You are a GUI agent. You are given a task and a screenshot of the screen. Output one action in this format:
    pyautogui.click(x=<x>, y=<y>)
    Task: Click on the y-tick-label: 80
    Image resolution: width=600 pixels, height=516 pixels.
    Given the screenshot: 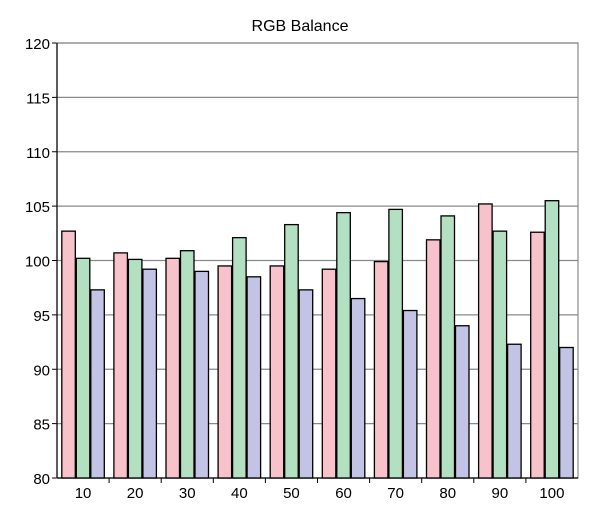 What is the action you would take?
    pyautogui.click(x=41, y=479)
    